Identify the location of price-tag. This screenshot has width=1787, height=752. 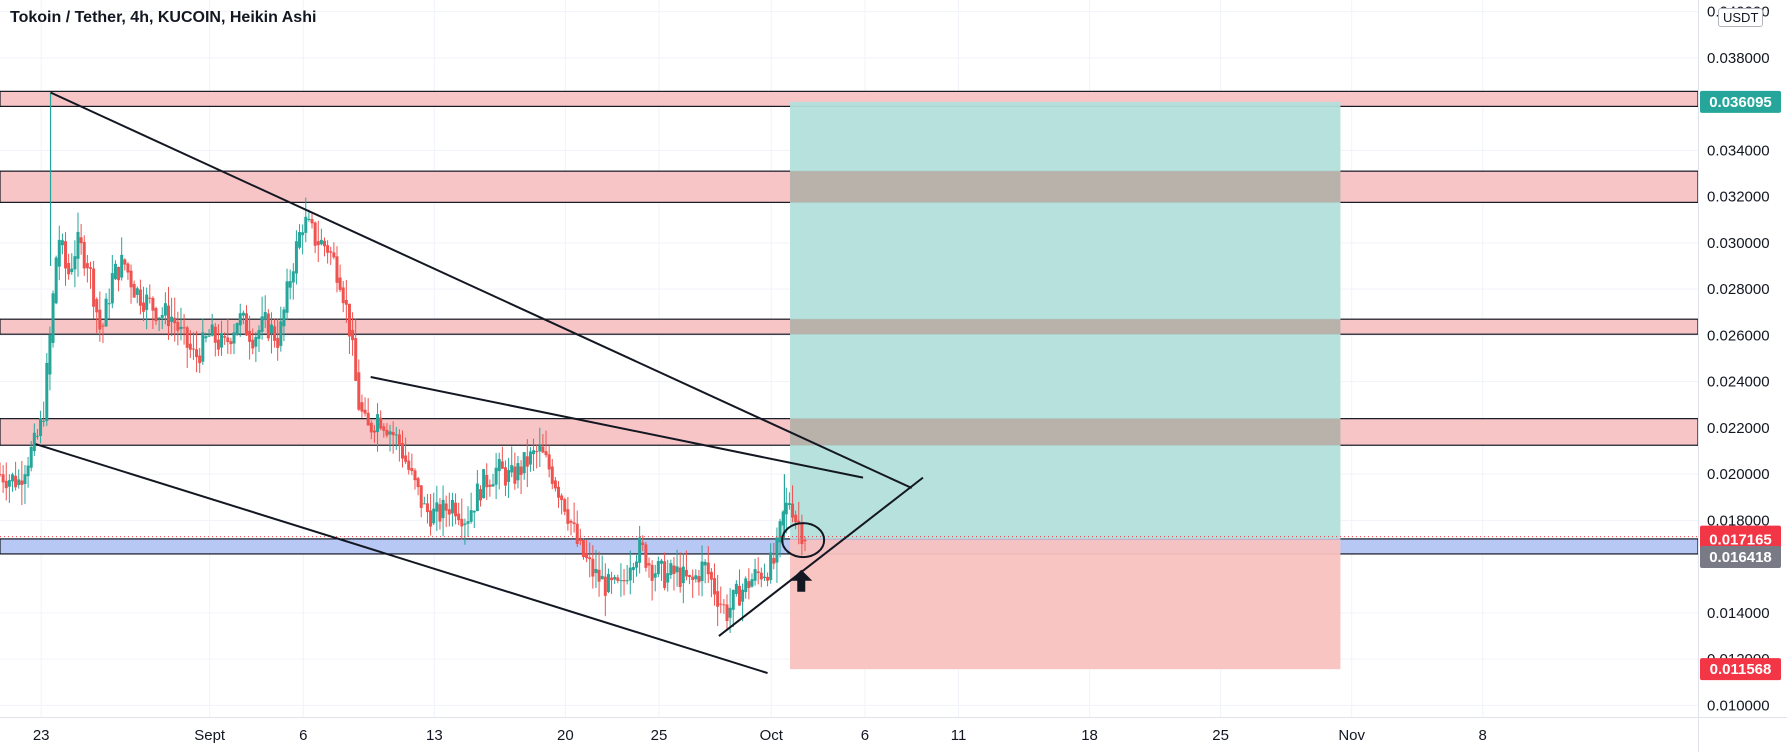
(1740, 669).